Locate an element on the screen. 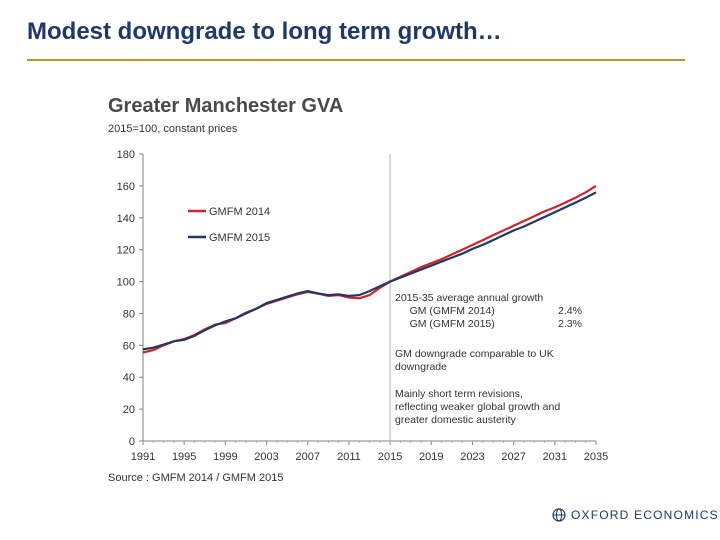  x-tick-label: 2027 is located at coordinates (513, 457).